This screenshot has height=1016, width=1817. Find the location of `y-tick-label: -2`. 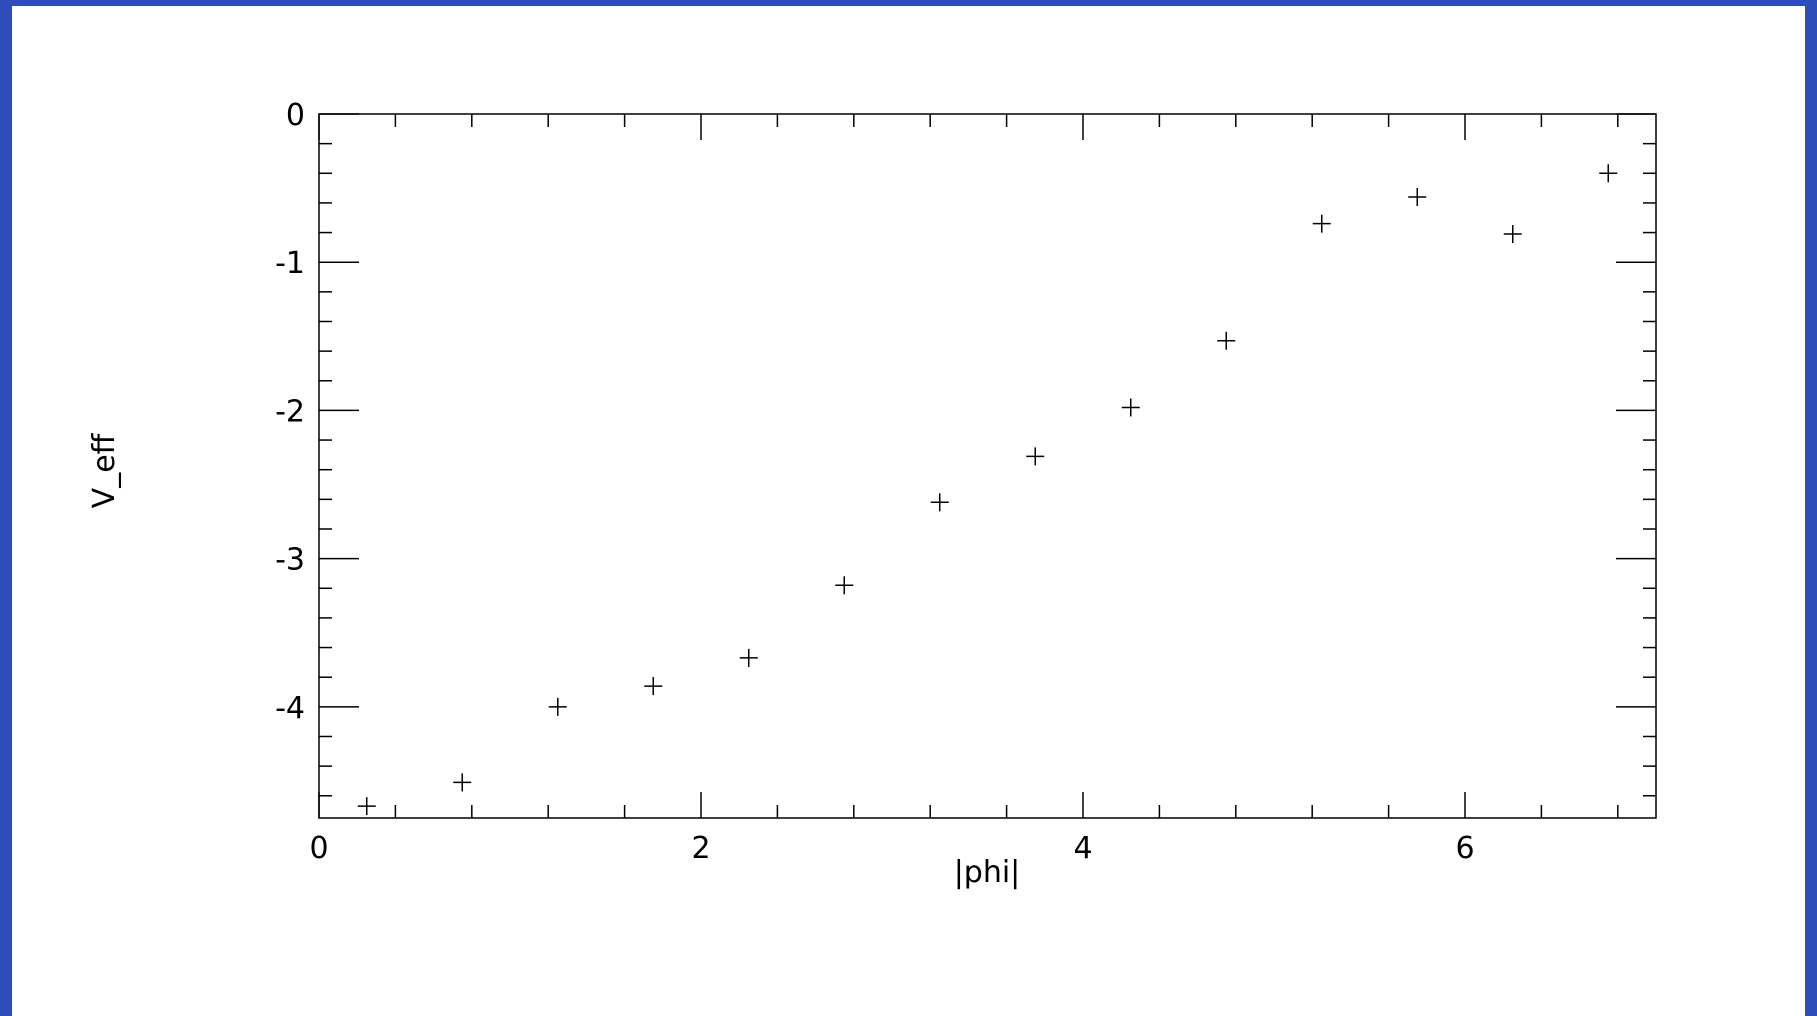

y-tick-label: -2 is located at coordinates (290, 411).